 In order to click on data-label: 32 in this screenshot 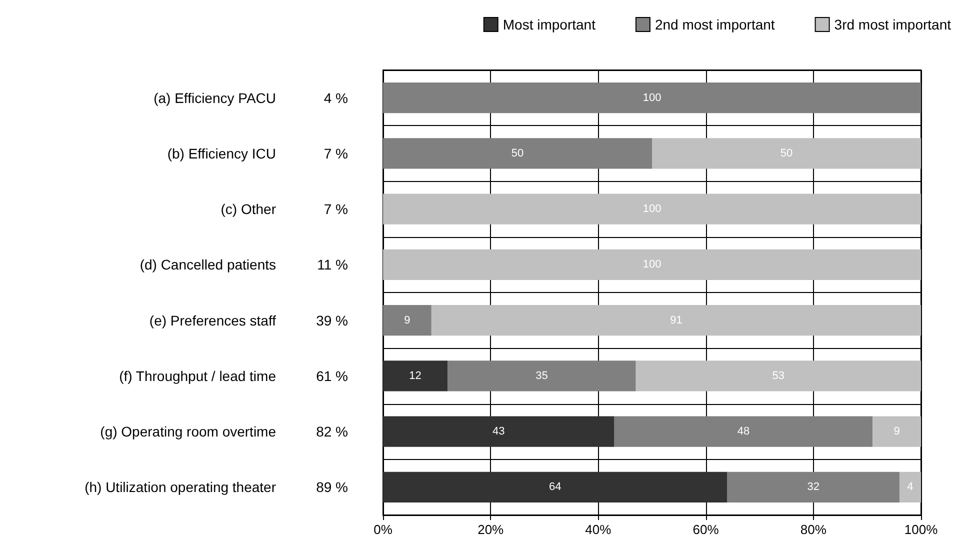, I will do `click(813, 487)`.